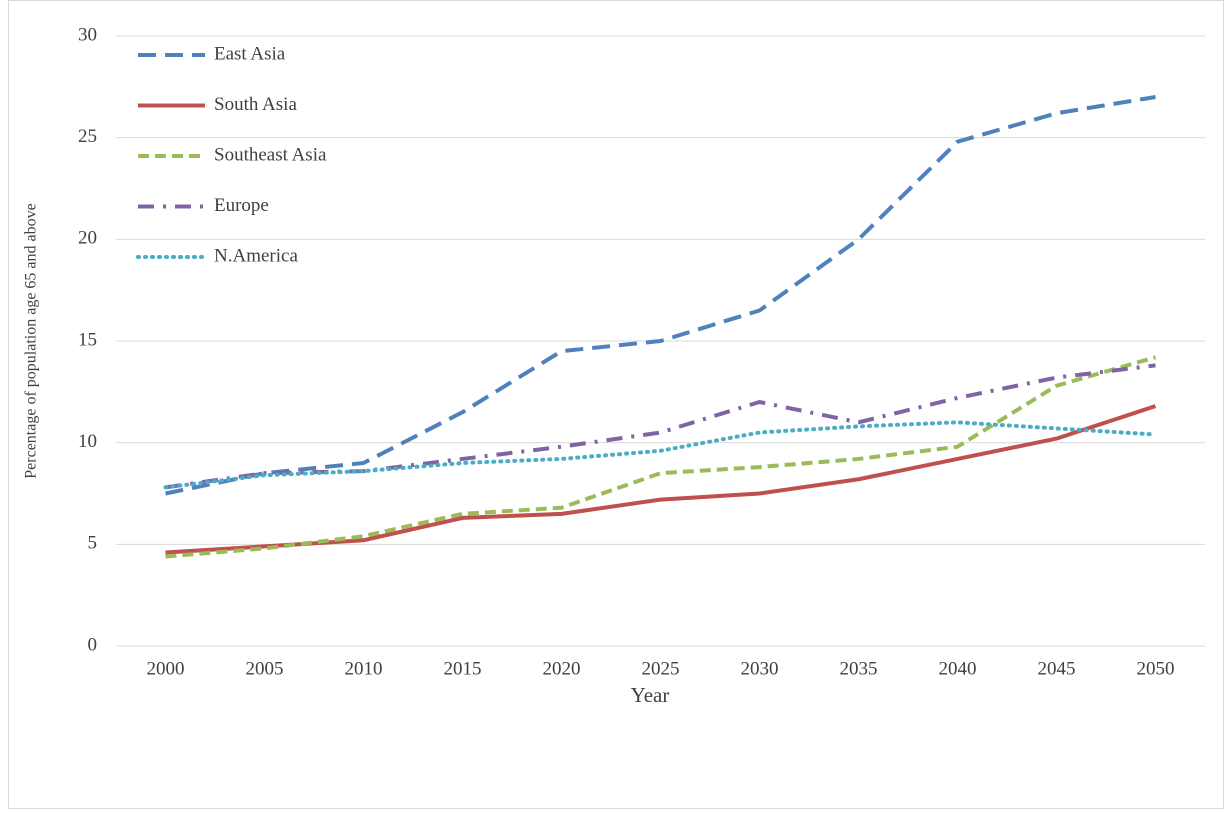 Image resolution: width=1232 pixels, height=815 pixels. I want to click on x-tick-label: 2040, so click(958, 668).